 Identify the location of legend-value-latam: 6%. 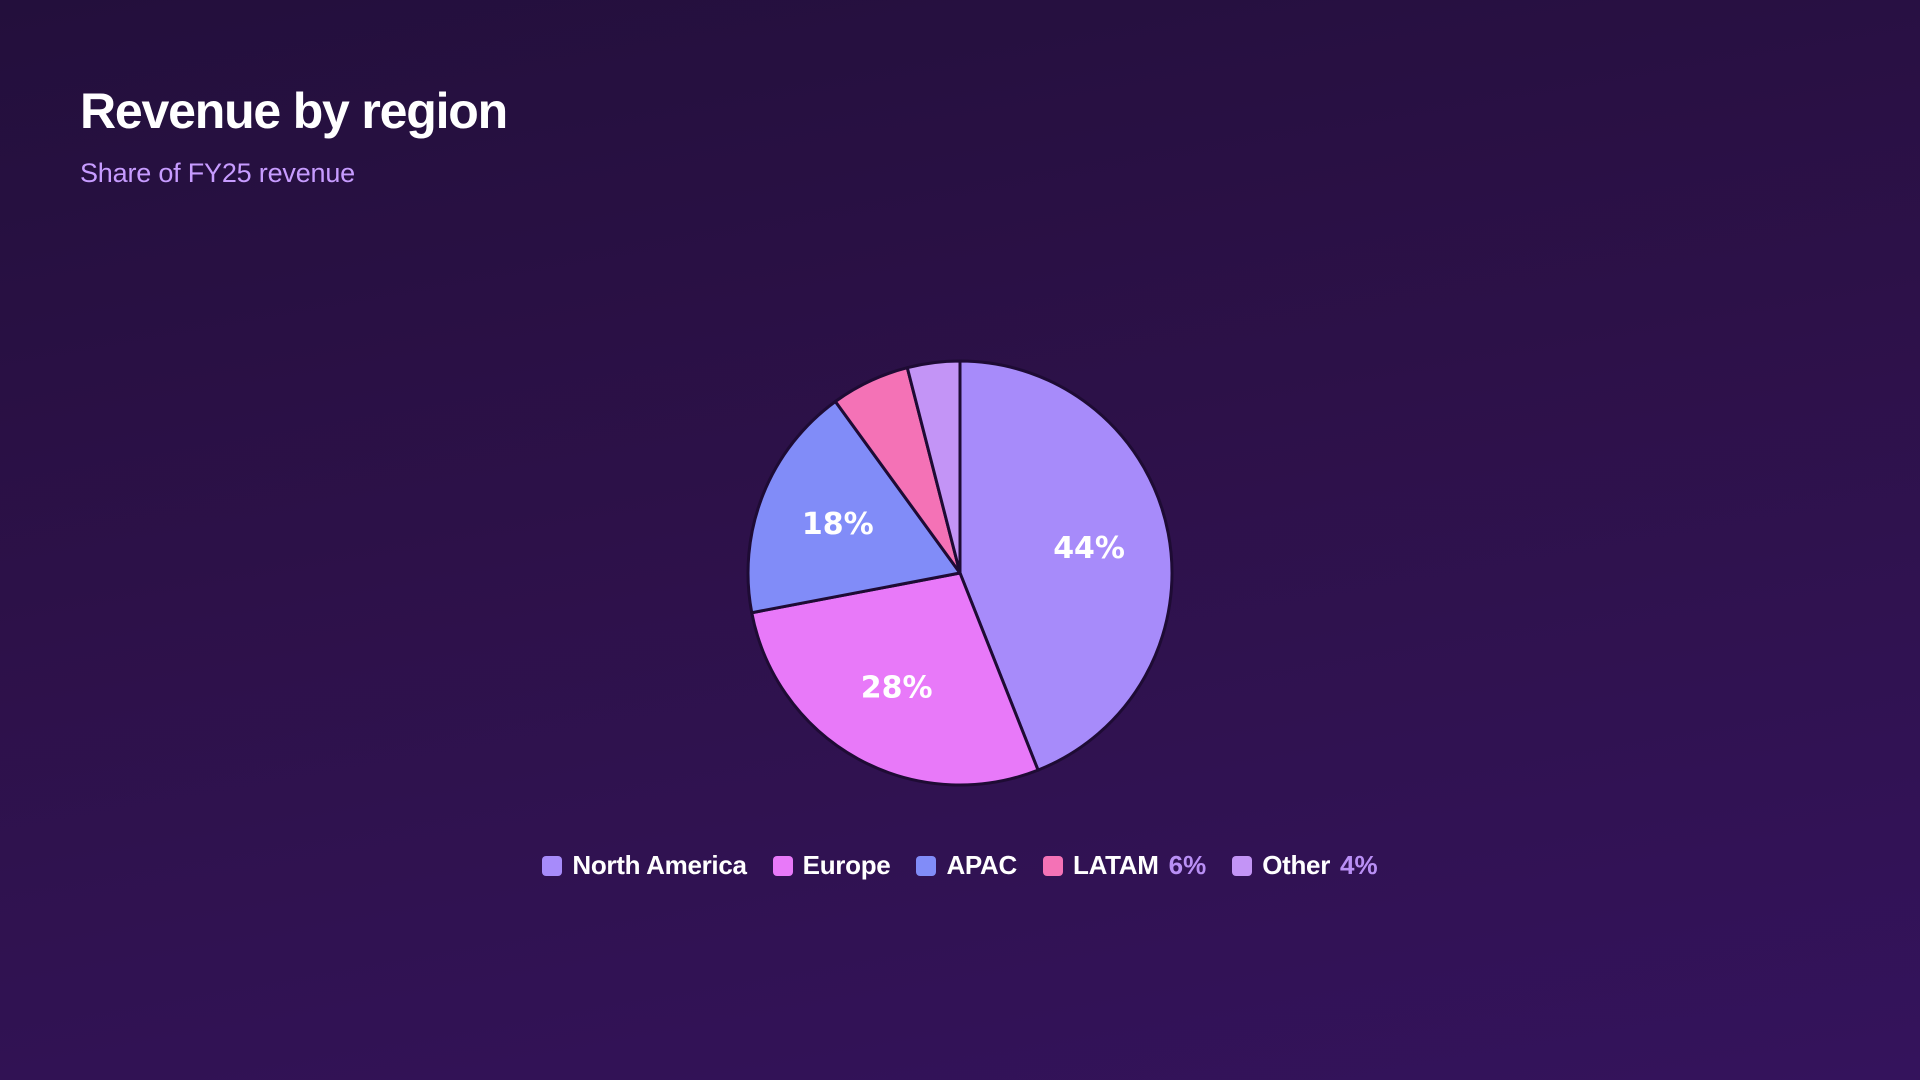
(1187, 865).